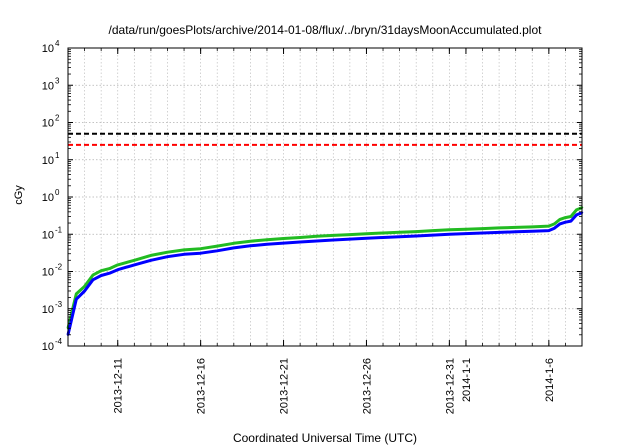 Image resolution: width=640 pixels, height=448 pixels. Describe the element at coordinates (325, 139) in the screenshot. I see `reference-lines` at that location.